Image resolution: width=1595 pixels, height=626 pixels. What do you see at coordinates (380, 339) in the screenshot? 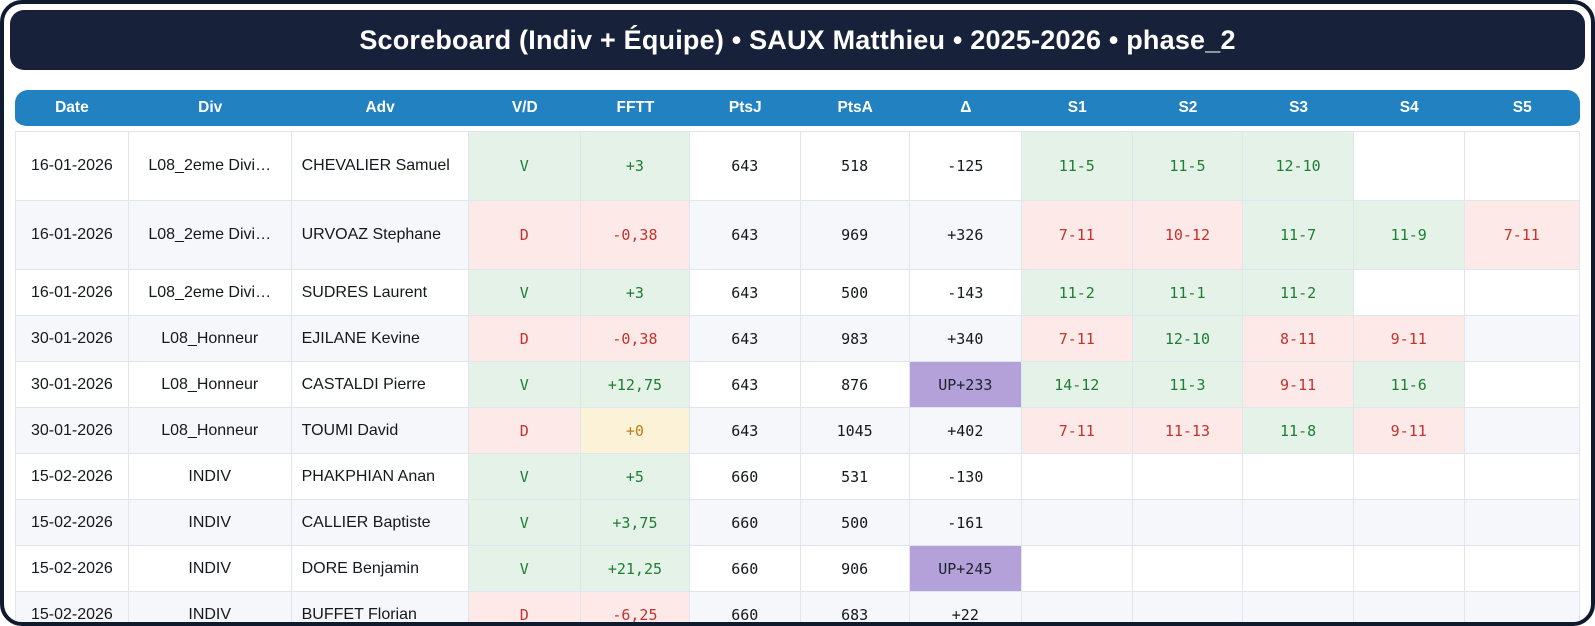
I see `cell-opponent: EJILANE Kevine` at bounding box center [380, 339].